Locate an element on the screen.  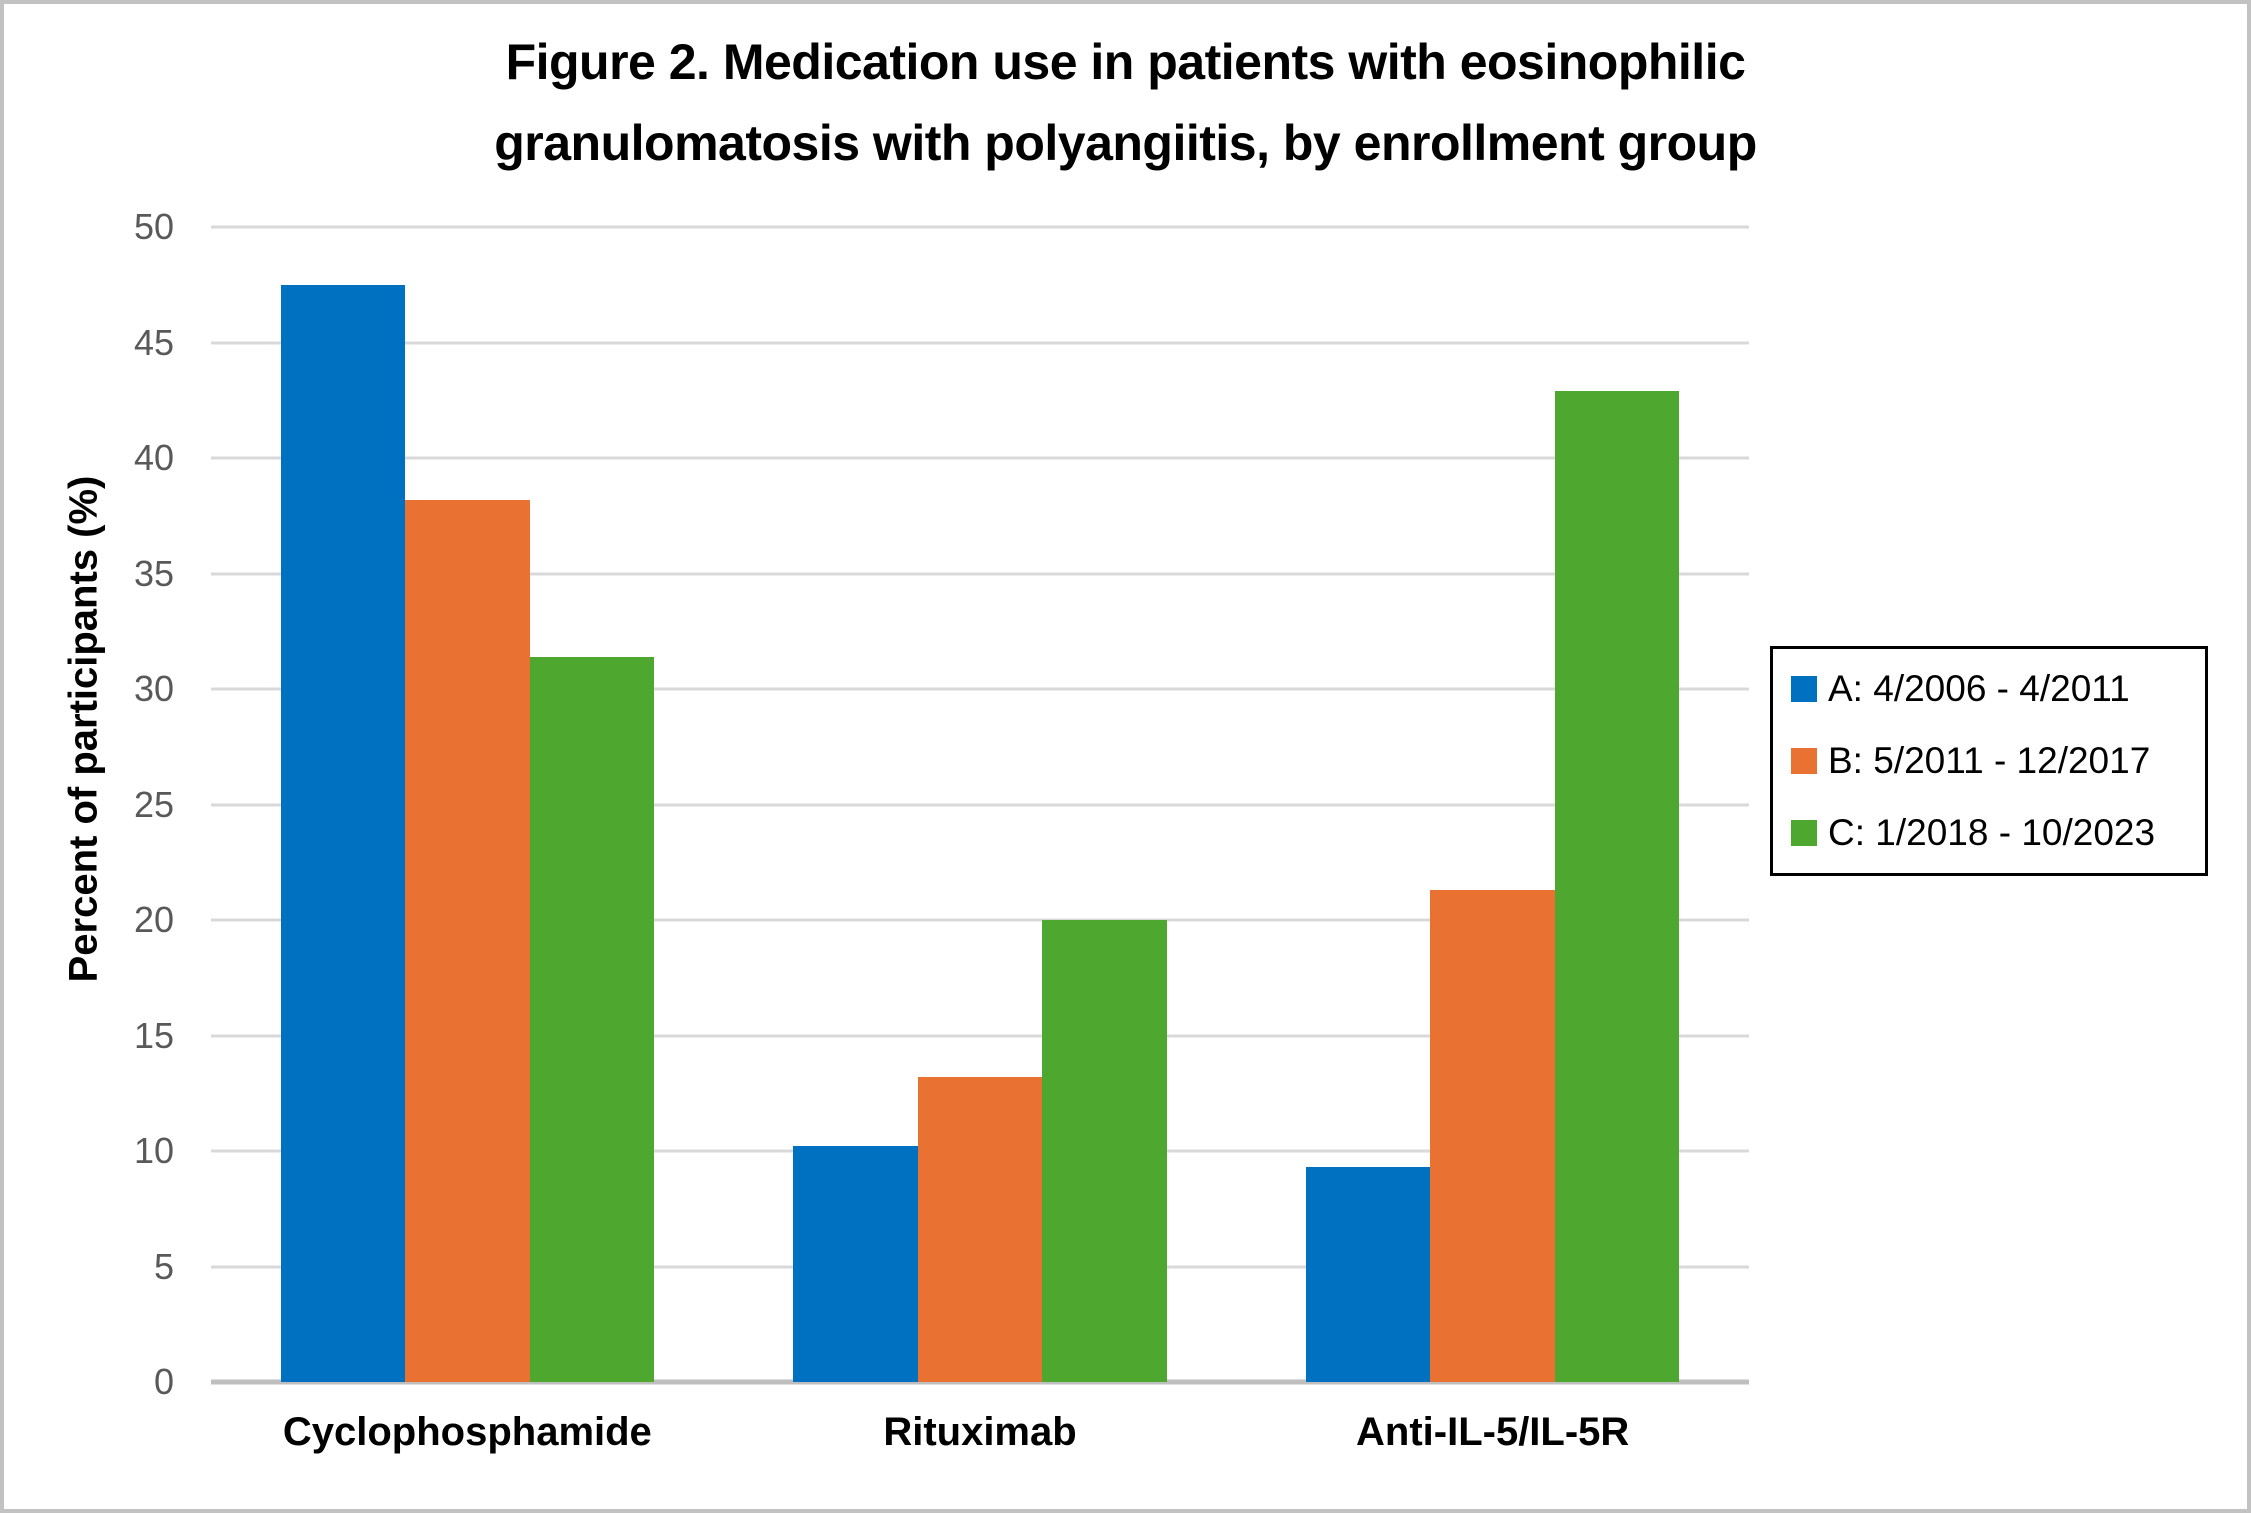
y-tick-label-10: 10 is located at coordinates (153, 1150).